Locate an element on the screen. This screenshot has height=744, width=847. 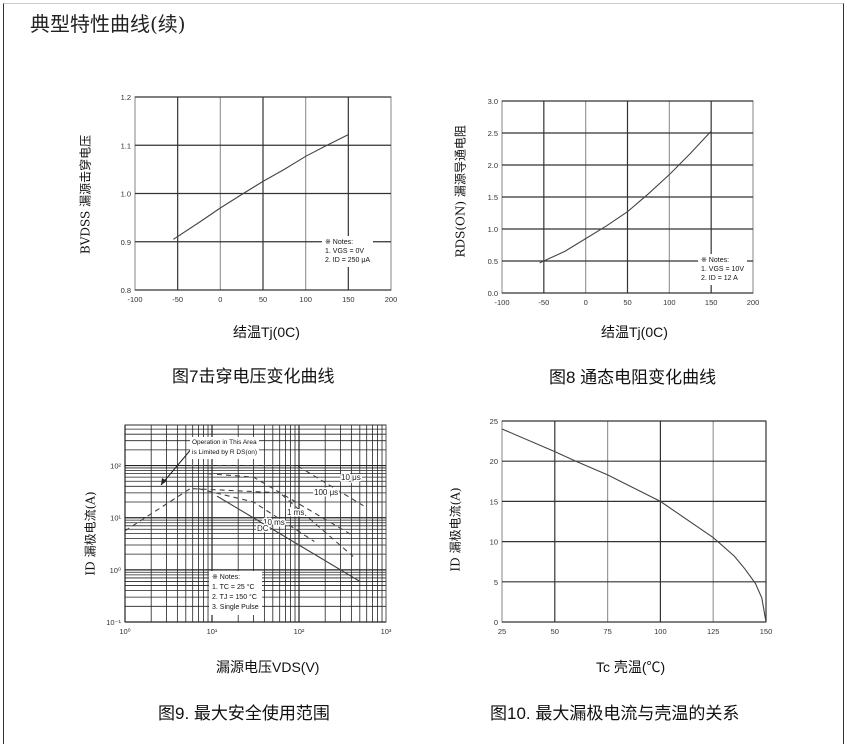
chart-4-caption: 图10. 最大漏极电流与壳温的关系 is located at coordinates (615, 713).